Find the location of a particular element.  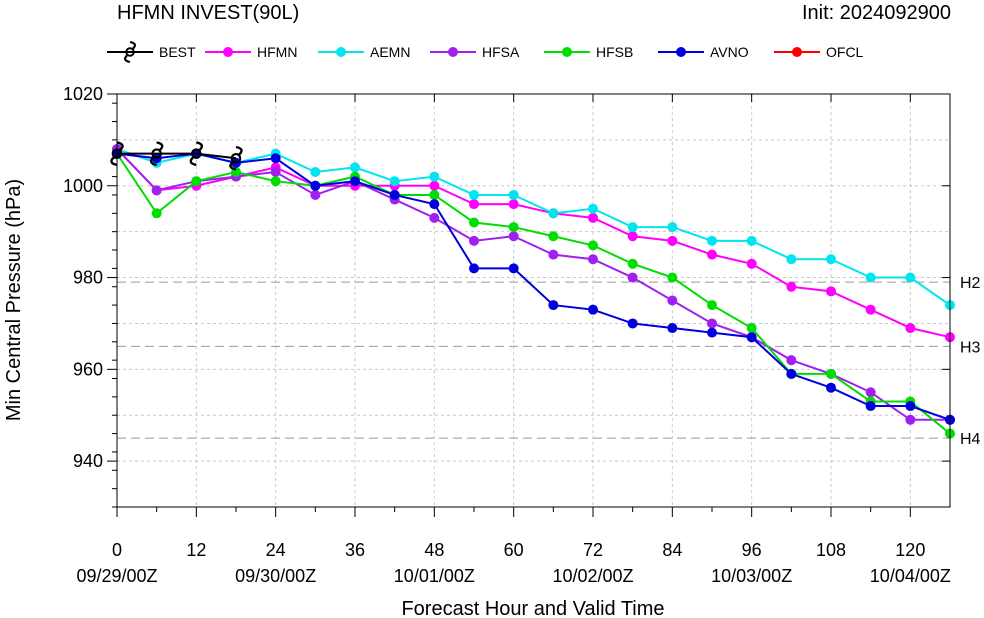

reference-label: H4 is located at coordinates (970, 439).